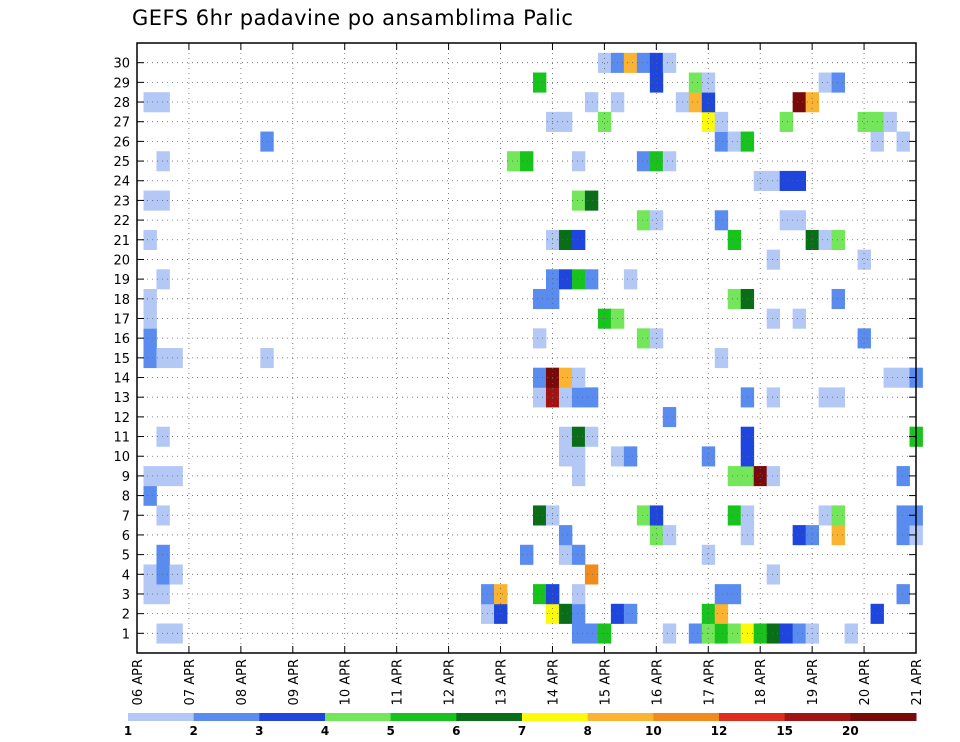 The width and height of the screenshot is (960, 742). What do you see at coordinates (553, 682) in the screenshot?
I see `x-tick-label: 14 APR` at bounding box center [553, 682].